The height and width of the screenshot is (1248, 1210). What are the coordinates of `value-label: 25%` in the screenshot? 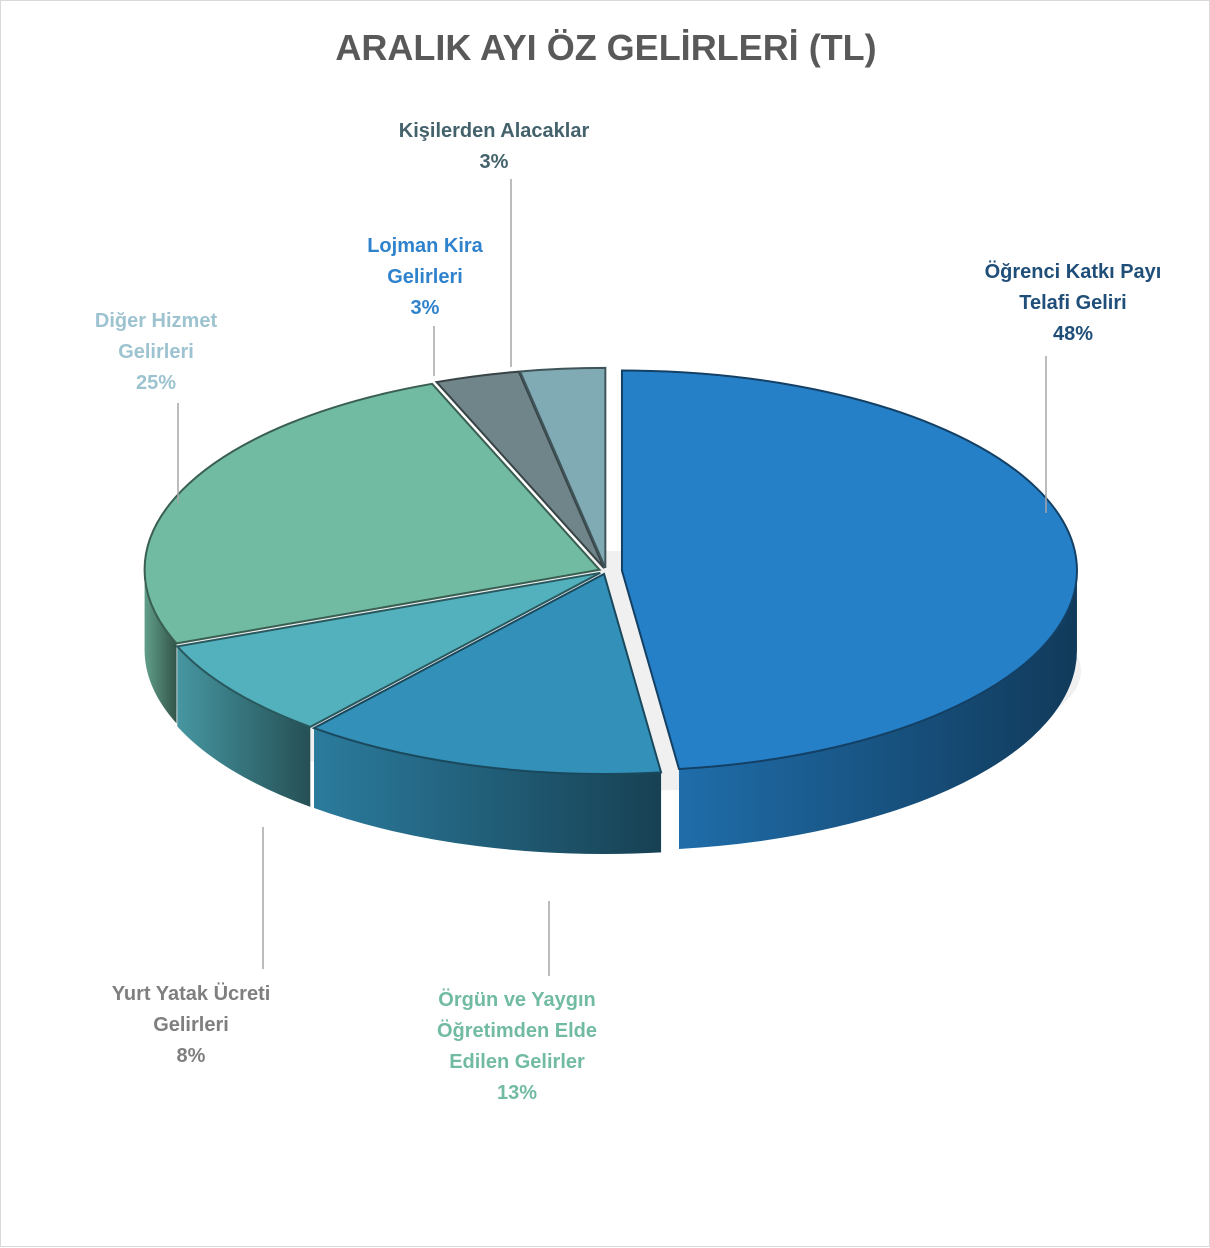 It's located at (156, 383).